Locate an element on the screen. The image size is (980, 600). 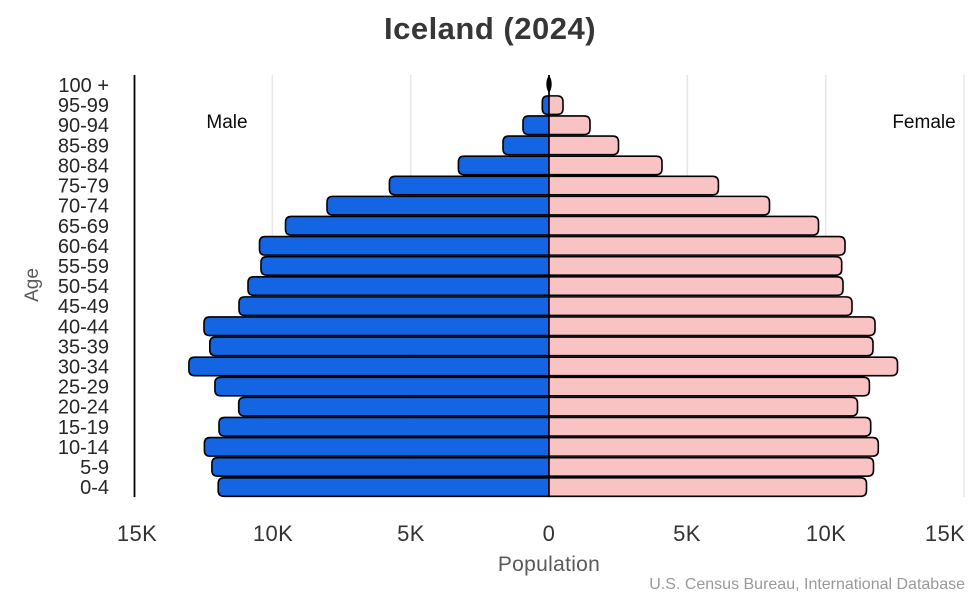
svg-text: 60-64 is located at coordinates (83, 247).